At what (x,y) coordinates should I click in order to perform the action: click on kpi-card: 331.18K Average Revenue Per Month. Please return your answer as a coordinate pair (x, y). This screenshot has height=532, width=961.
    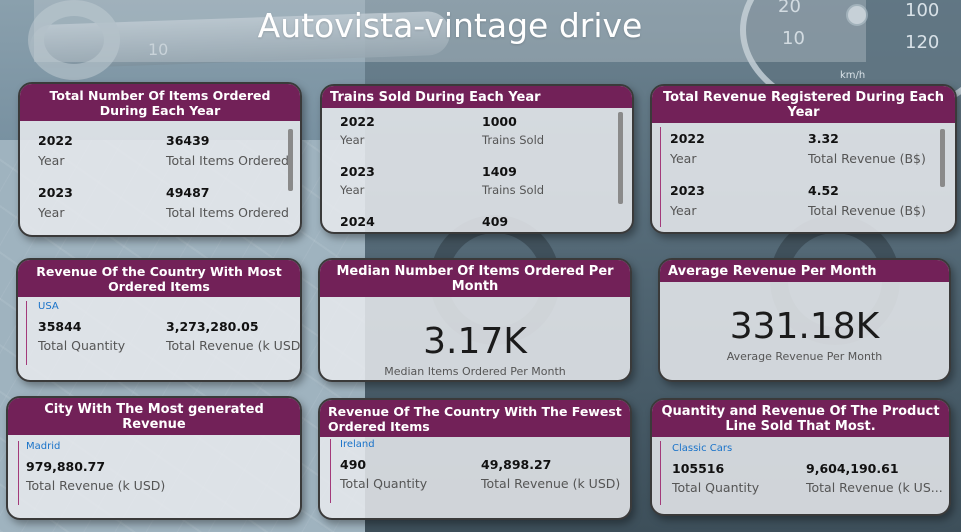
    Looking at the image, I should click on (804, 331).